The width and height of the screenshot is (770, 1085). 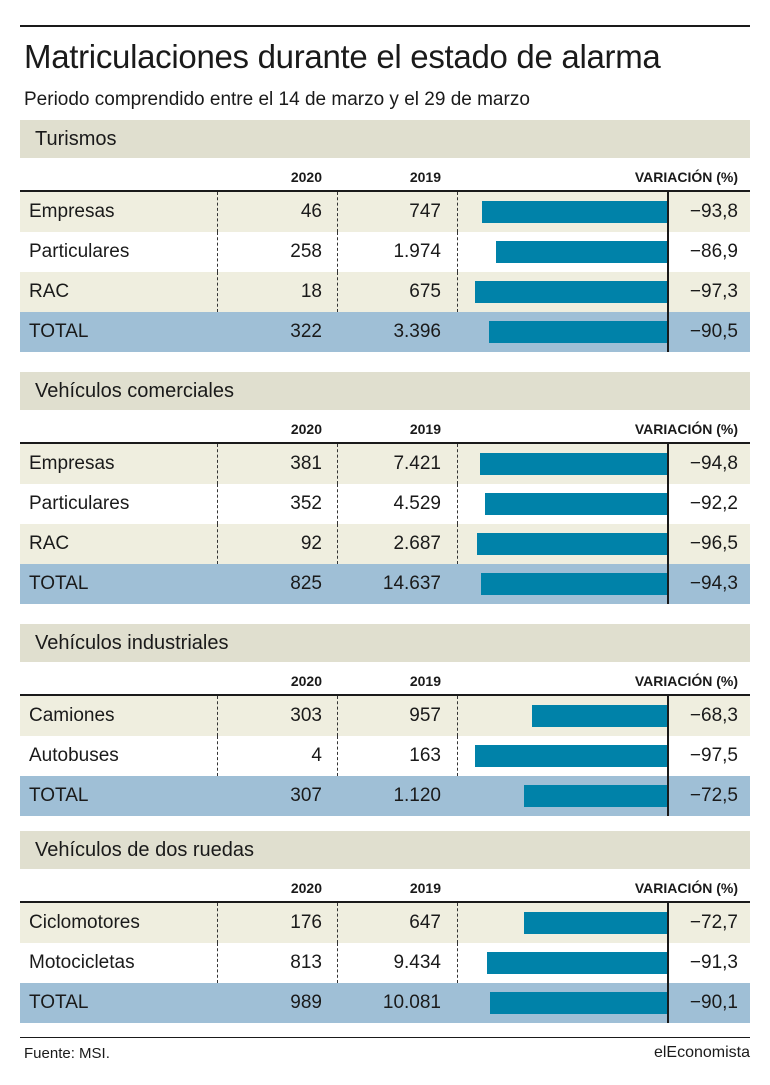 I want to click on value-2020: 258, so click(x=306, y=251).